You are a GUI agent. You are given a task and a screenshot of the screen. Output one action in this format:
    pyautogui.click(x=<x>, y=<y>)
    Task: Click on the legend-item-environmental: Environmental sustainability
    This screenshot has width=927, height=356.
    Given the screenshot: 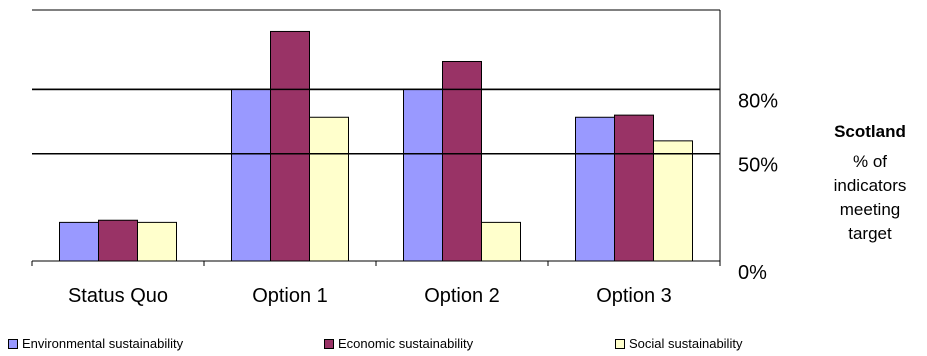 What is the action you would take?
    pyautogui.click(x=95, y=343)
    